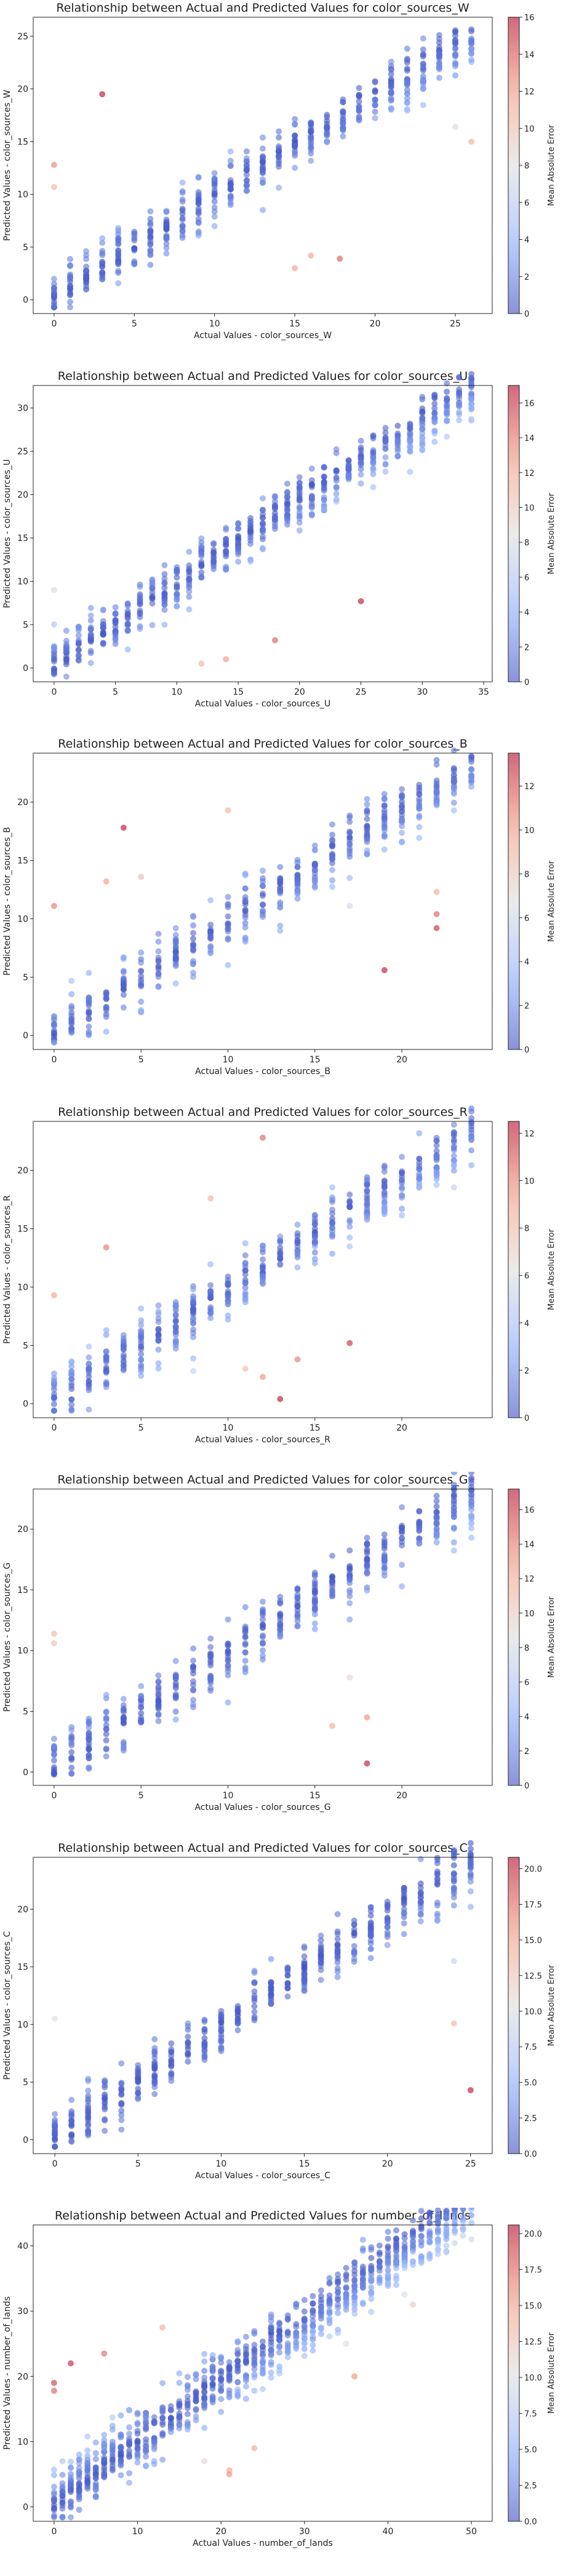  I want to click on x-tick-label: 10, so click(177, 692).